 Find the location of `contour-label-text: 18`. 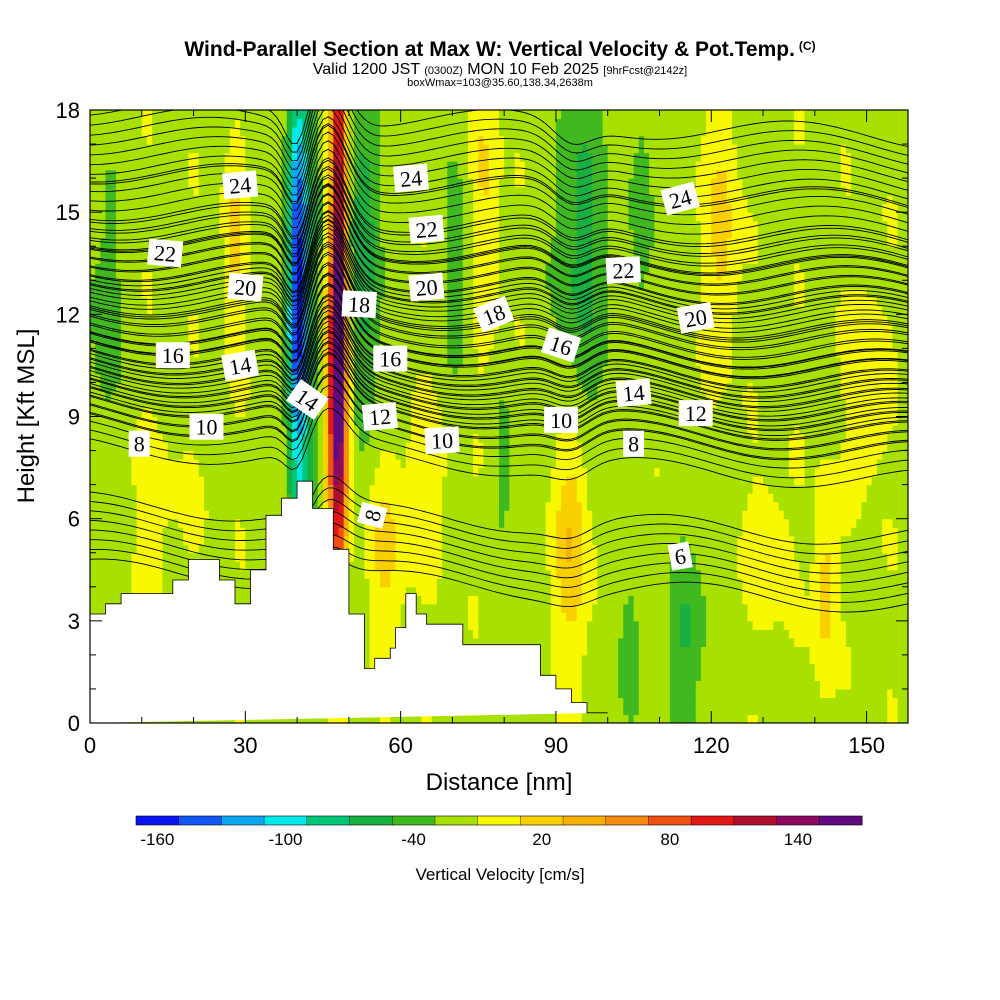

contour-label-text: 18 is located at coordinates (359, 305).